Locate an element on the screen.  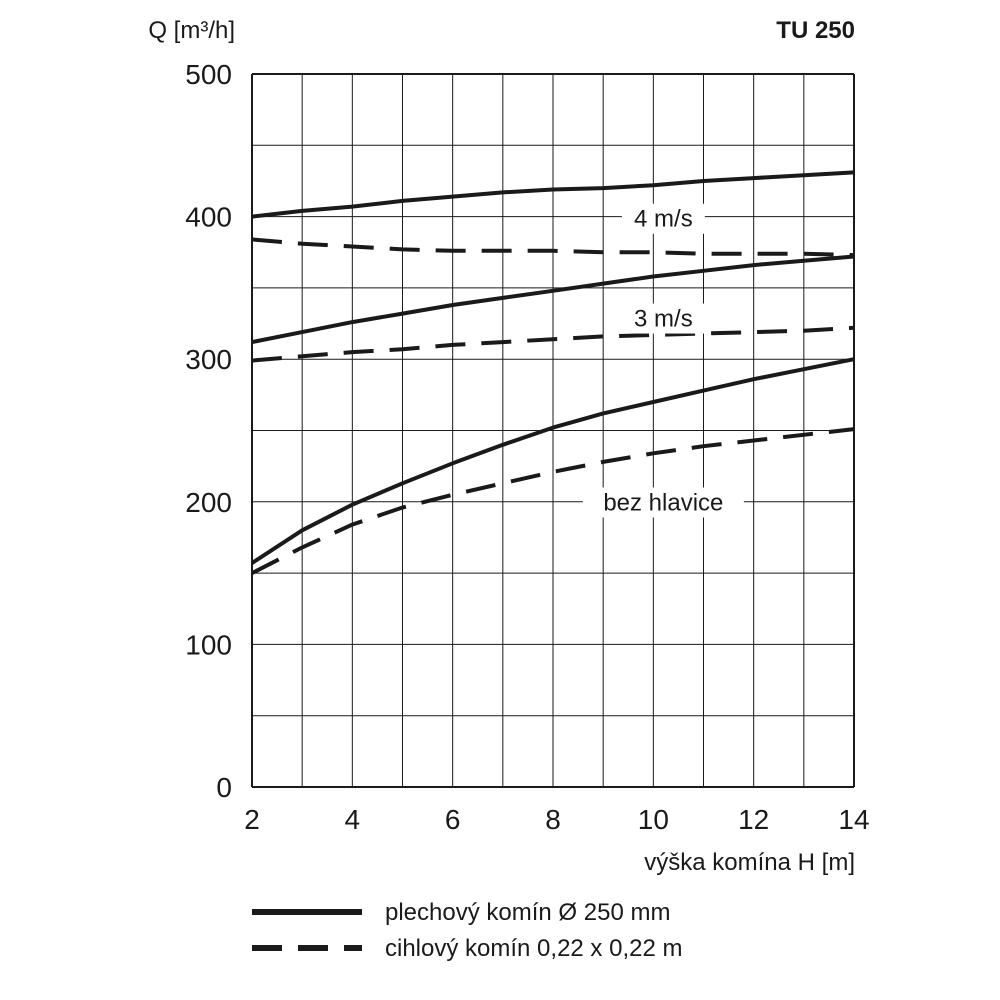
y-axis-label: Q [m³/h] is located at coordinates (191, 30).